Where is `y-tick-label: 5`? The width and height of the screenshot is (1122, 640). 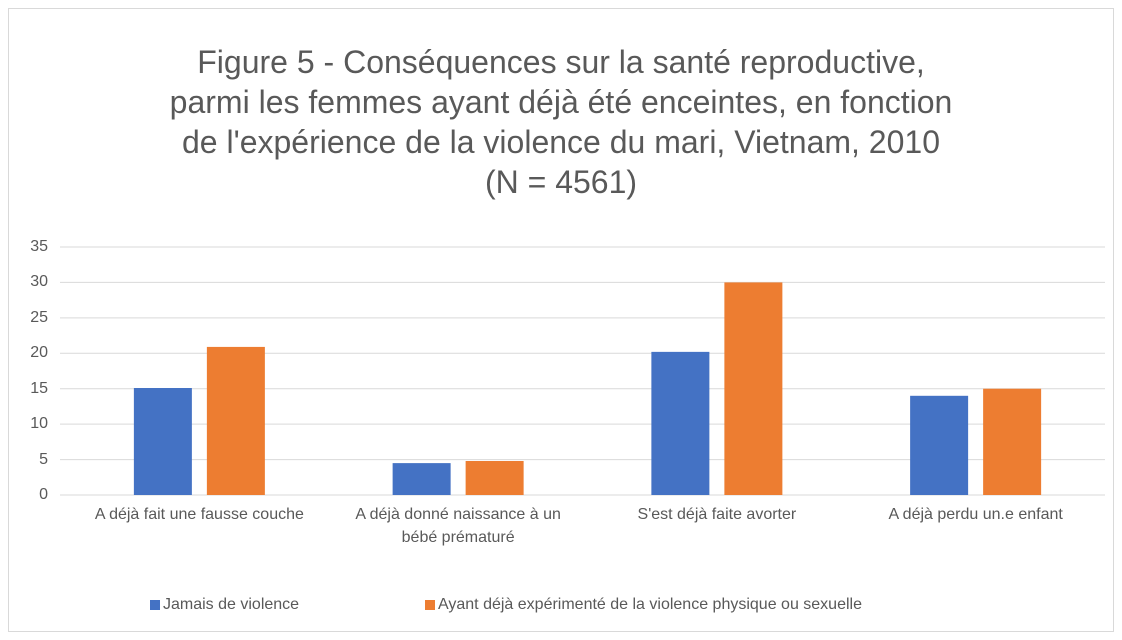 y-tick-label: 5 is located at coordinates (43, 459).